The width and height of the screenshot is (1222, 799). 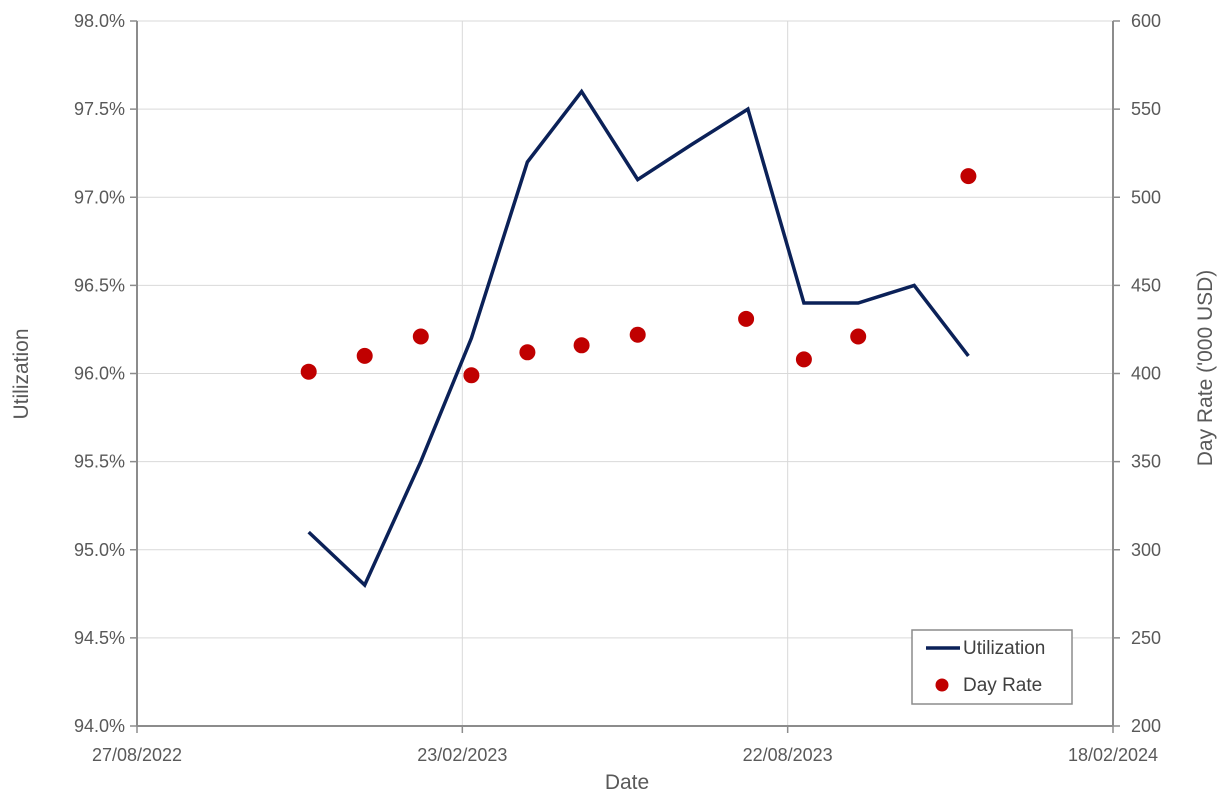 I want to click on left-y-tick-label: 96.0%, so click(x=99, y=374).